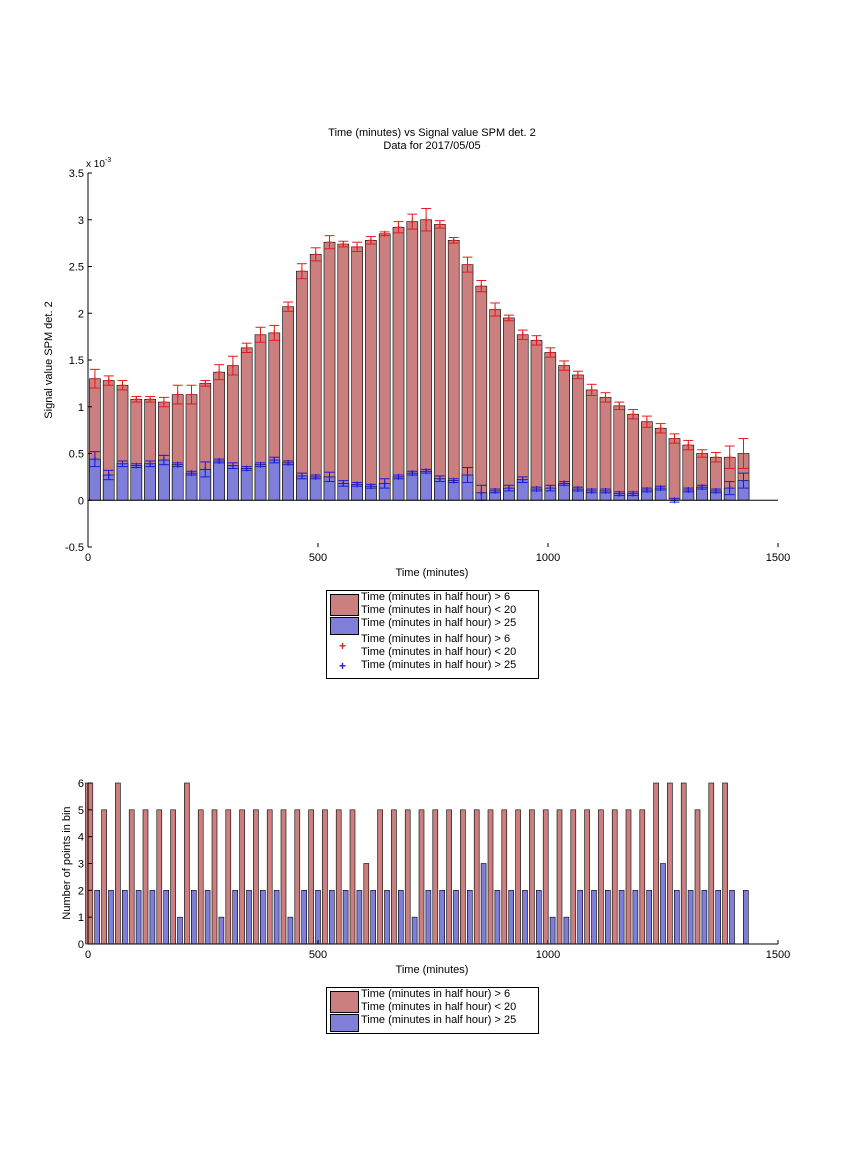 The image size is (864, 1152). What do you see at coordinates (436, 639) in the screenshot?
I see `legend-label: Time (minutes in half hour) > 6` at bounding box center [436, 639].